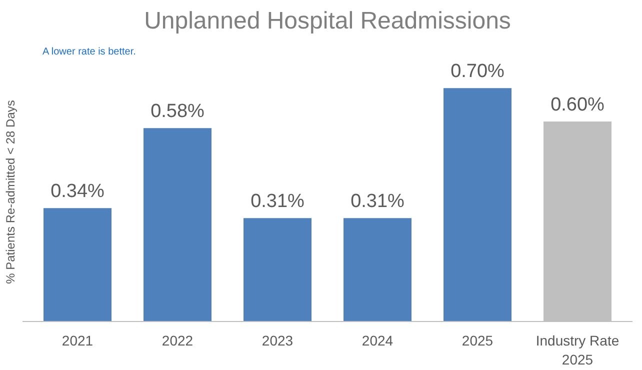  I want to click on text: A lower rate is better., so click(89, 52).